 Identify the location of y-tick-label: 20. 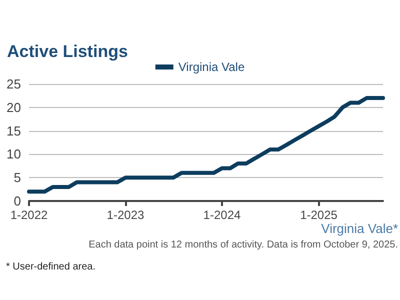
(13, 107).